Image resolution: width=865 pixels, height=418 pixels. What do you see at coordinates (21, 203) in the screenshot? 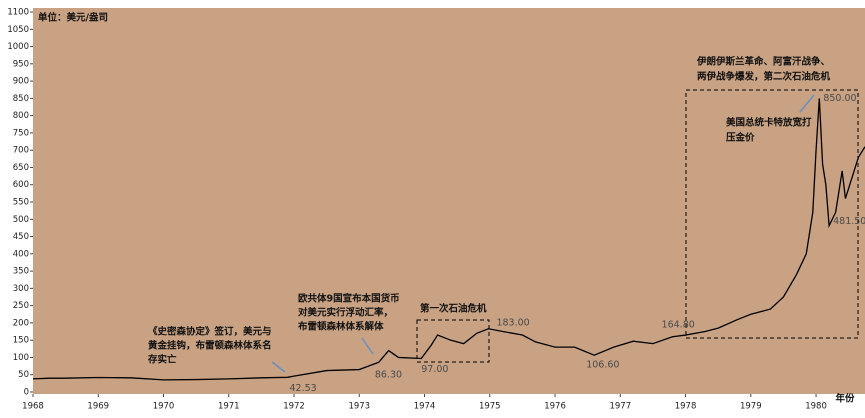
I see `y-tick-label: 550` at bounding box center [21, 203].